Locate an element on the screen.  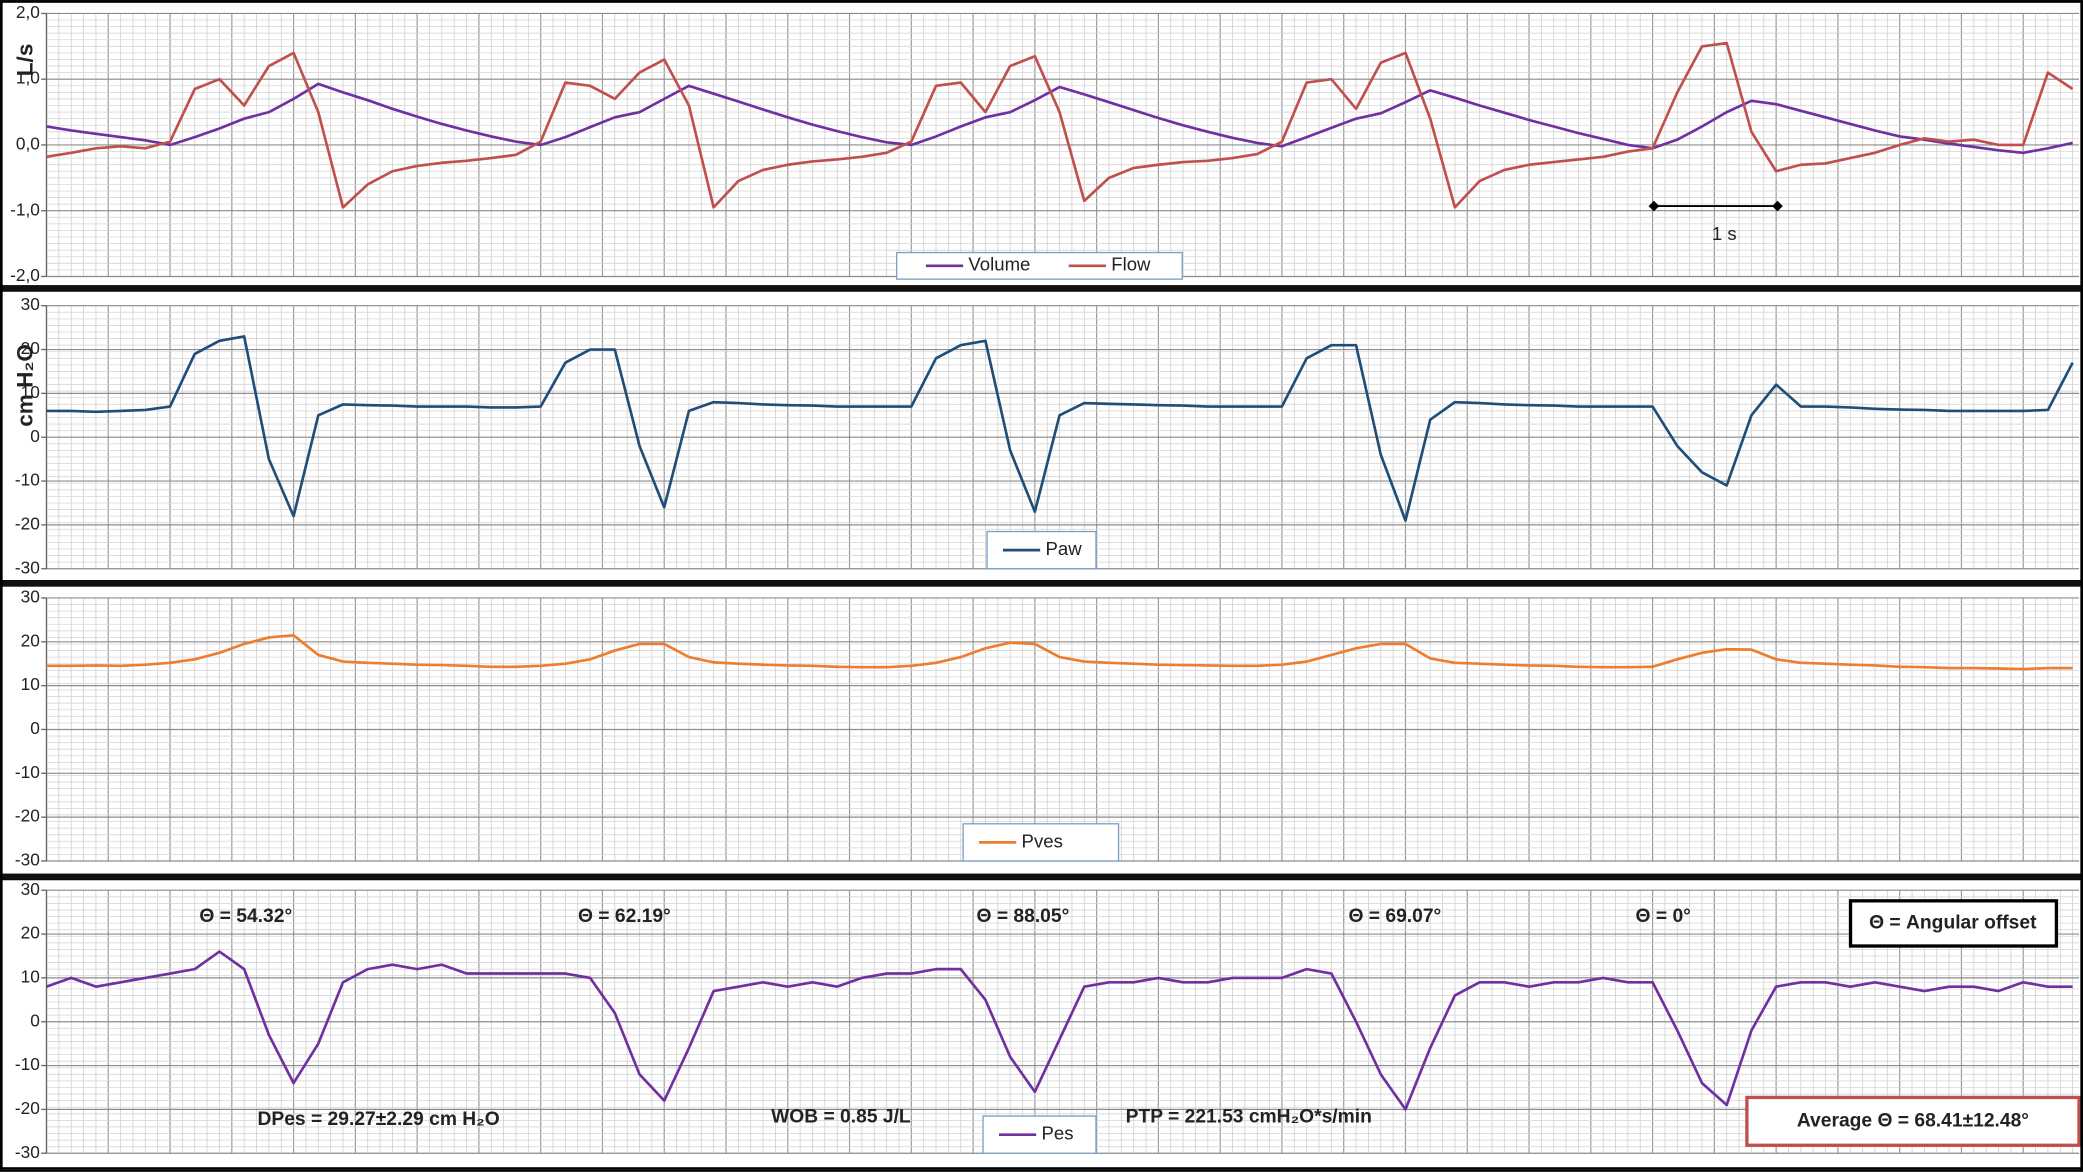
annotation: Θ = 88.05° is located at coordinates (1023, 916).